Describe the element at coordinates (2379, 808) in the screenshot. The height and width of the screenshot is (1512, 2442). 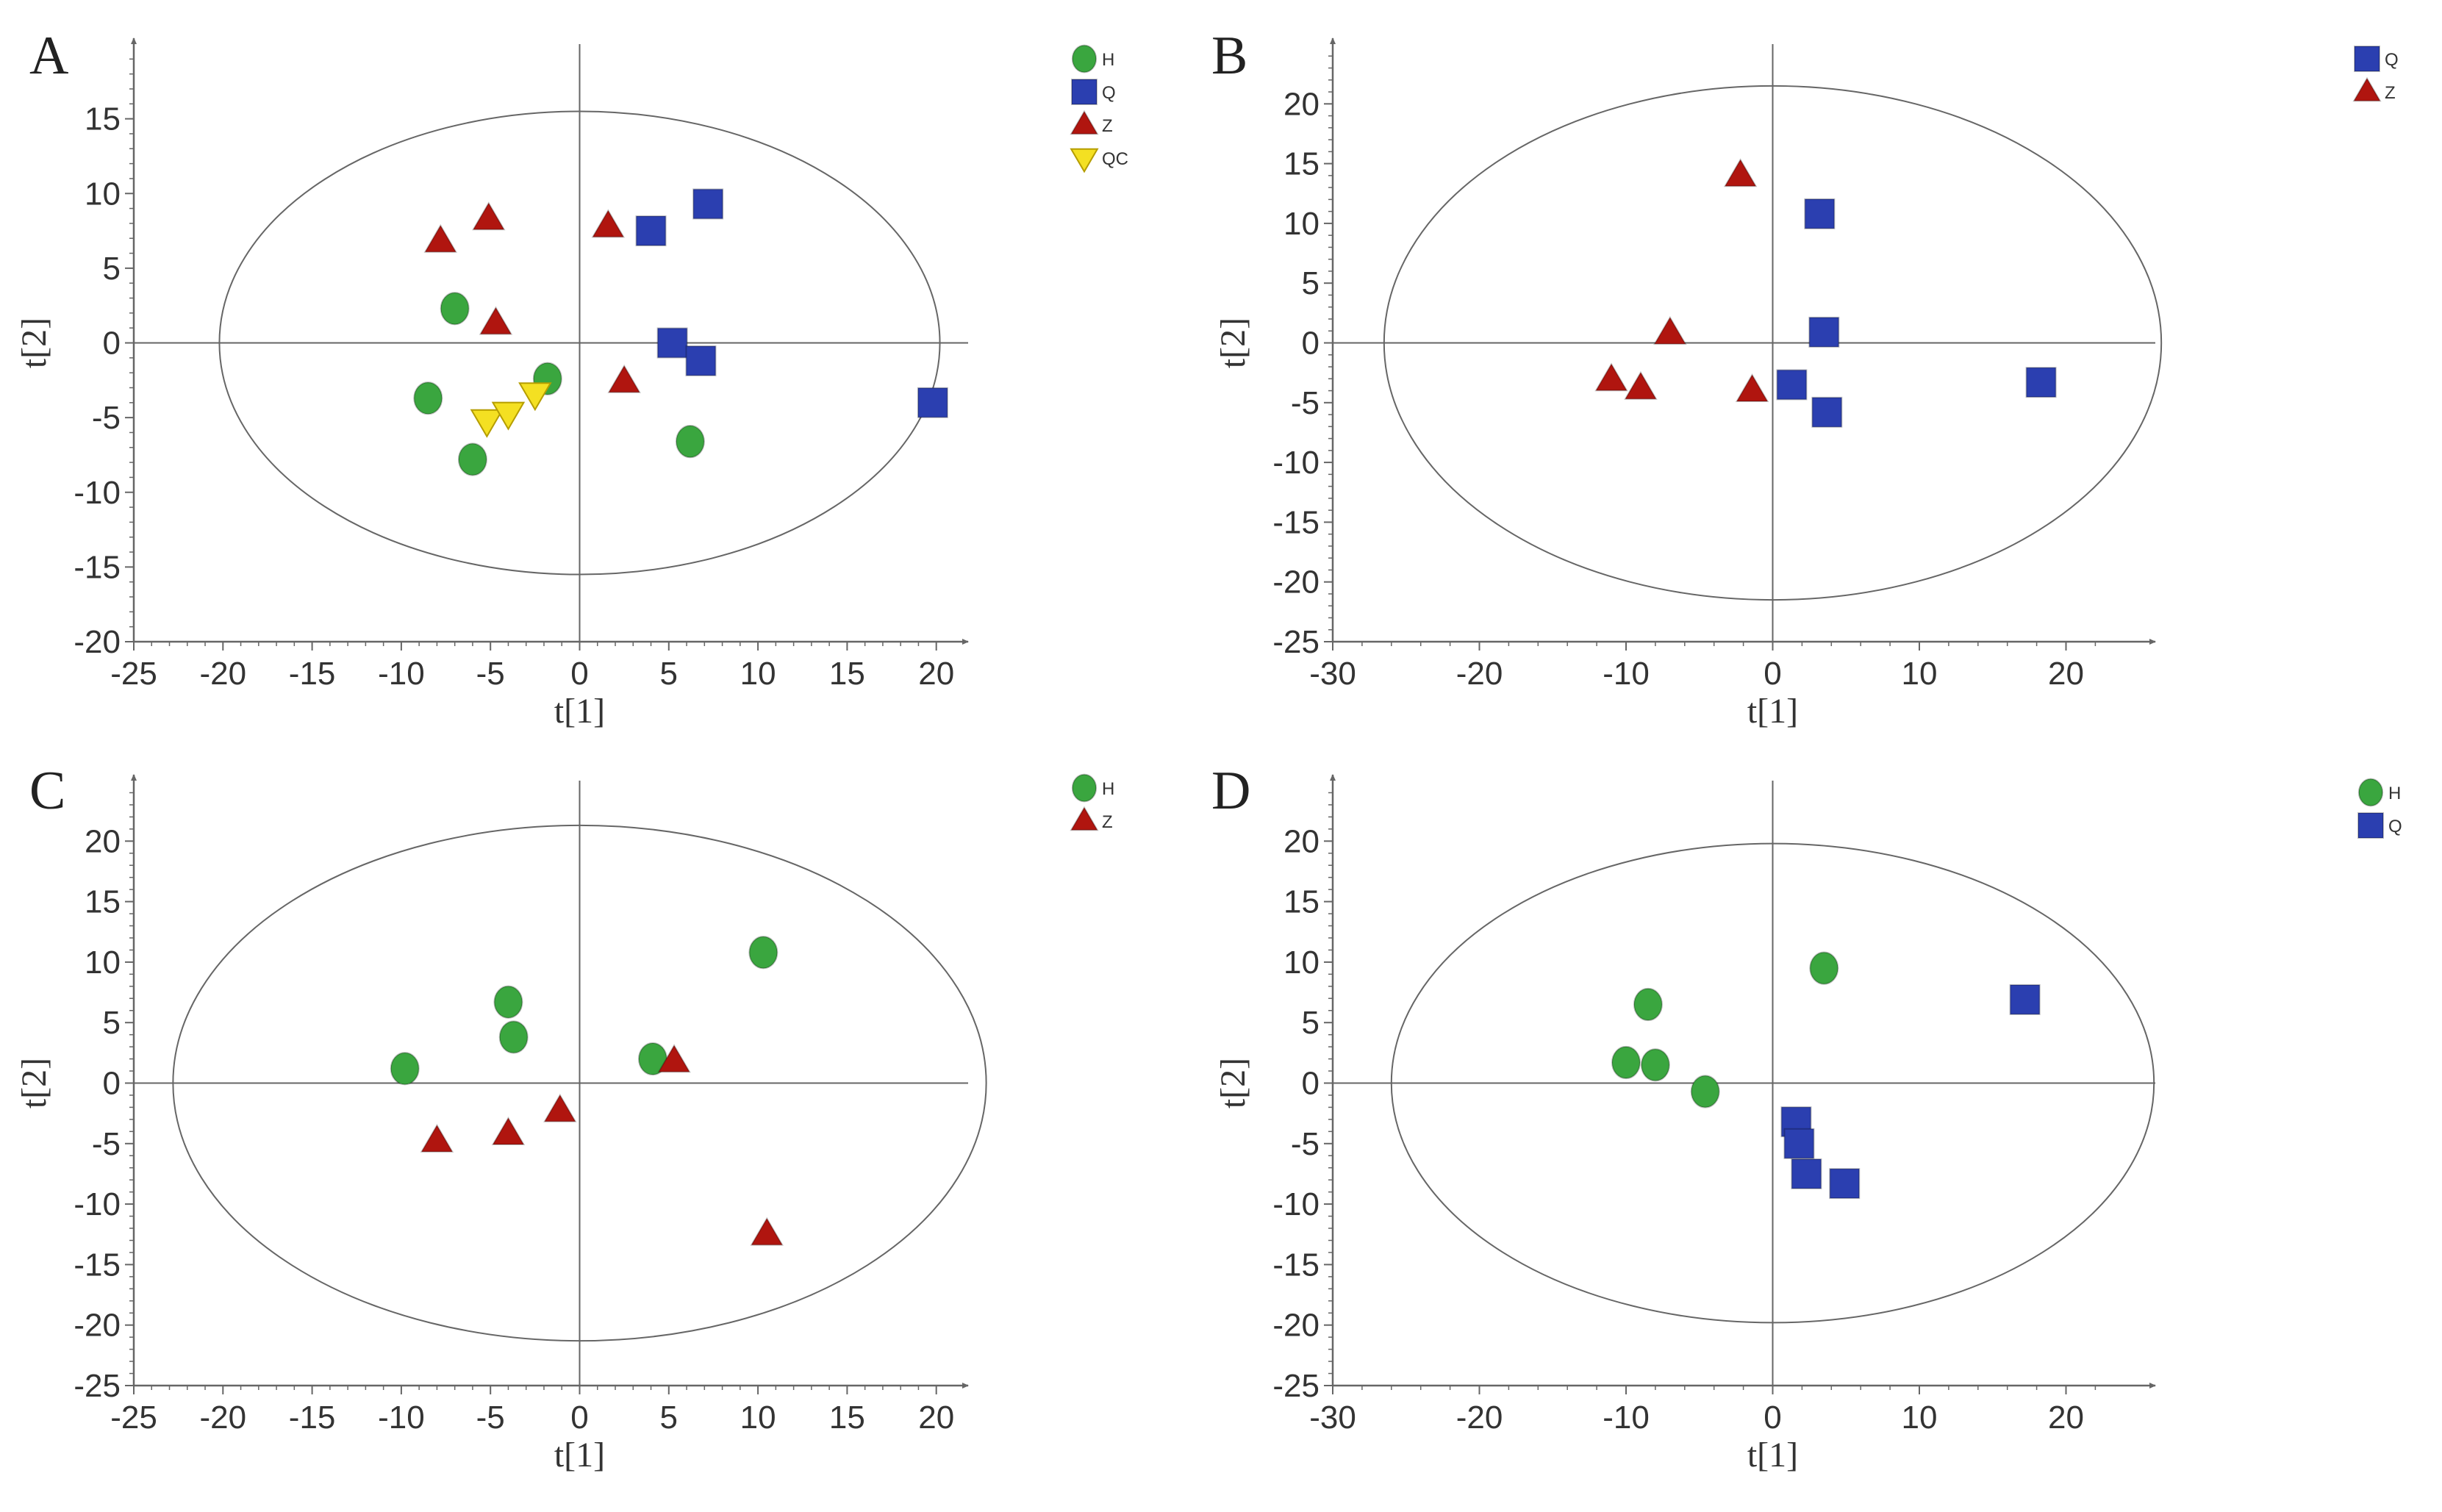
I see `legend: HQ` at that location.